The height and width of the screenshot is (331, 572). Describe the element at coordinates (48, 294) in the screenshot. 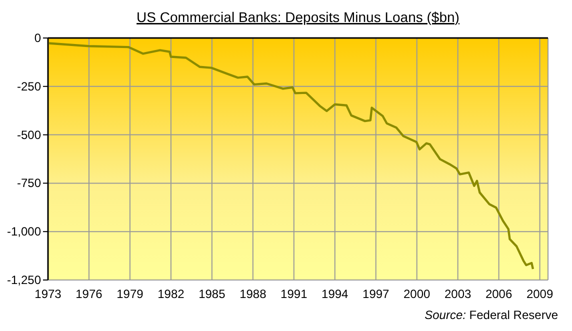

I see `x-tick-label: 1973` at that location.